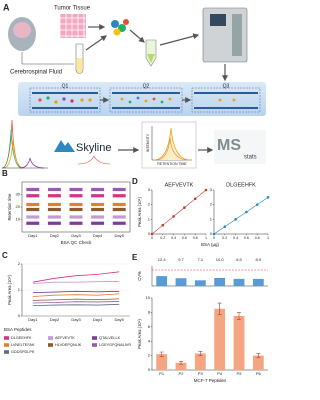  I want to click on panel-label: E, so click(135, 257).